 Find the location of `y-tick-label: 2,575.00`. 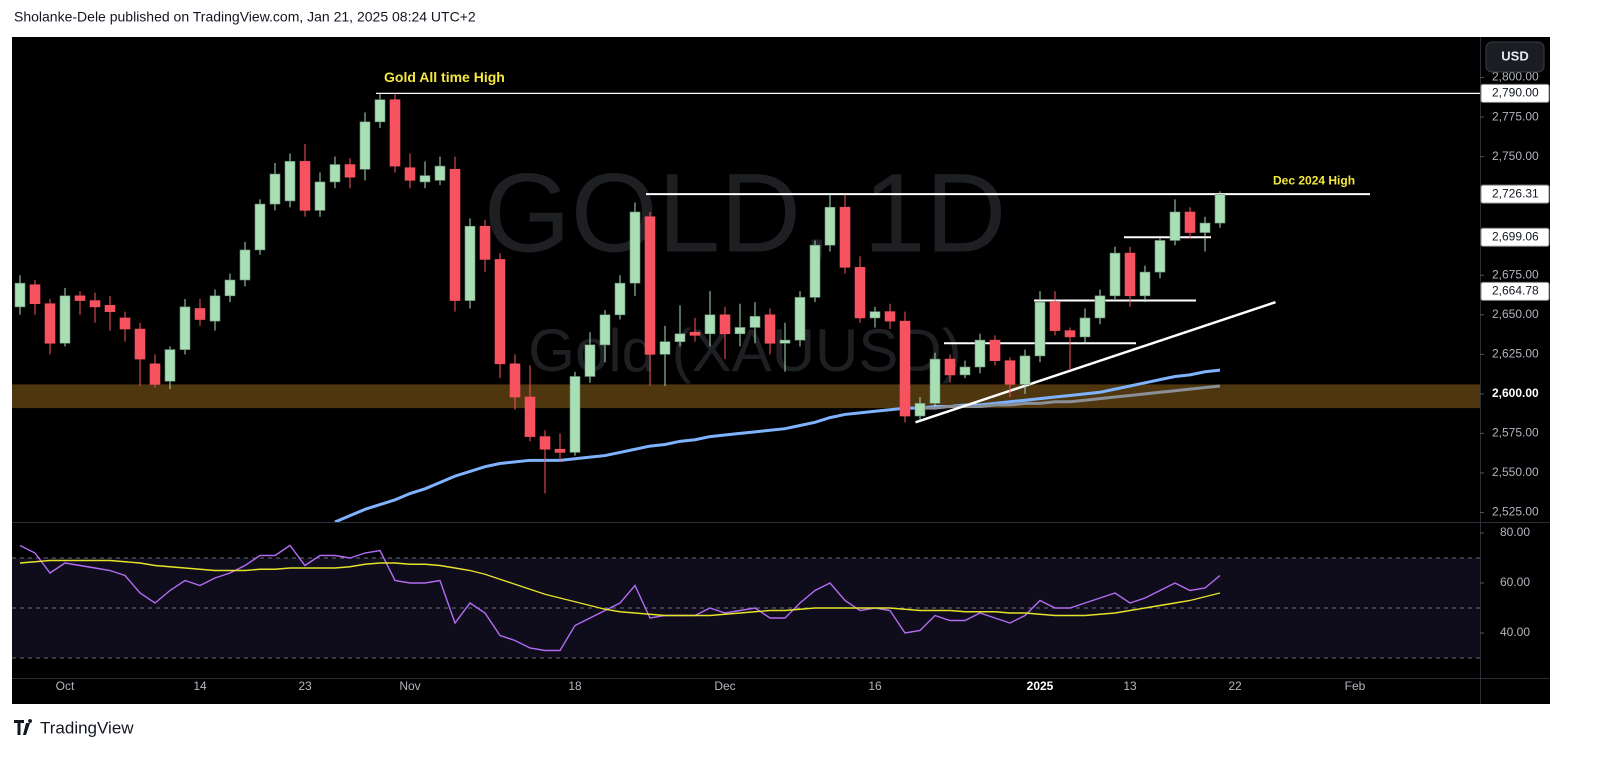

y-tick-label: 2,575.00 is located at coordinates (1515, 433).